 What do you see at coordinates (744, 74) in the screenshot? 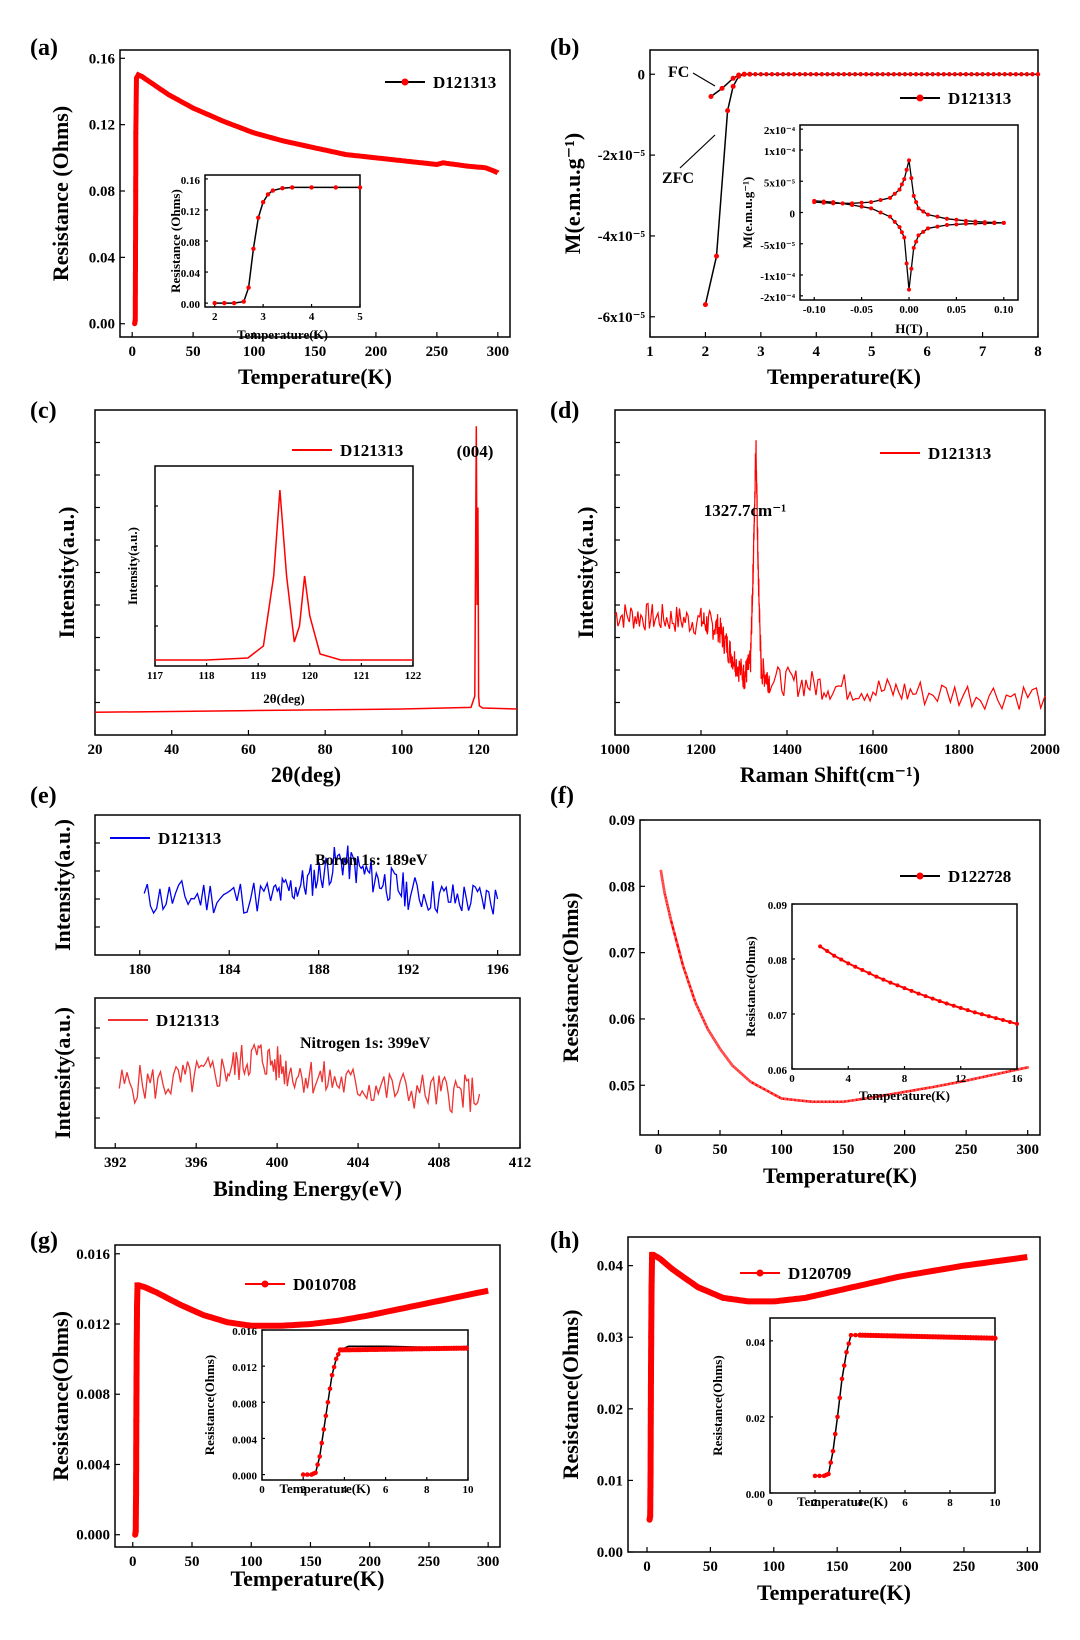
I see `b-fc-data-point` at bounding box center [744, 74].